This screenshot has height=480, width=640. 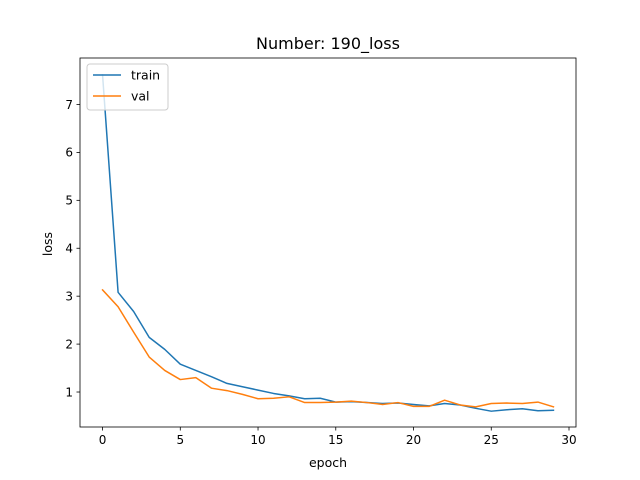 What do you see at coordinates (140, 96) in the screenshot?
I see `legend-label-val: val` at bounding box center [140, 96].